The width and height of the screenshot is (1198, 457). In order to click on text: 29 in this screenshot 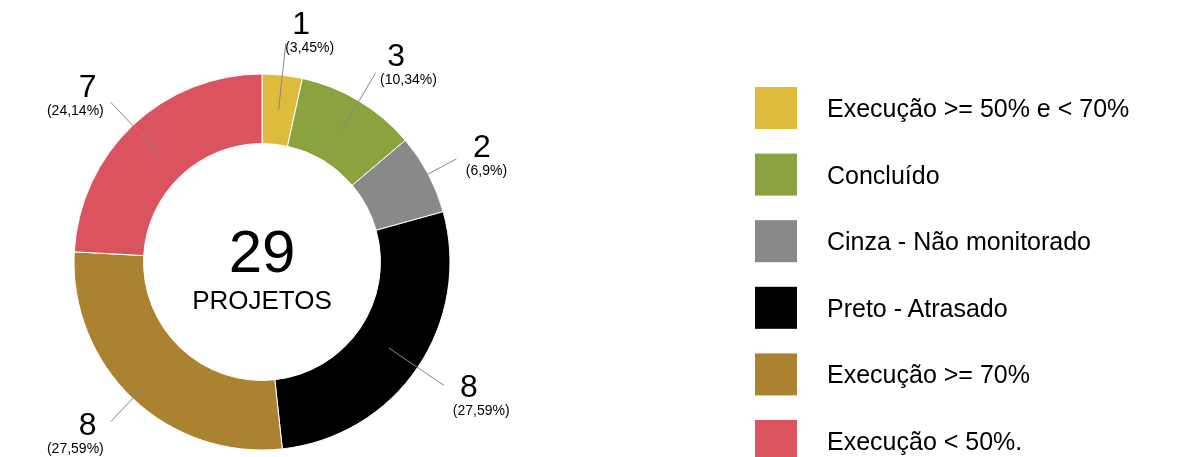, I will do `click(262, 251)`.